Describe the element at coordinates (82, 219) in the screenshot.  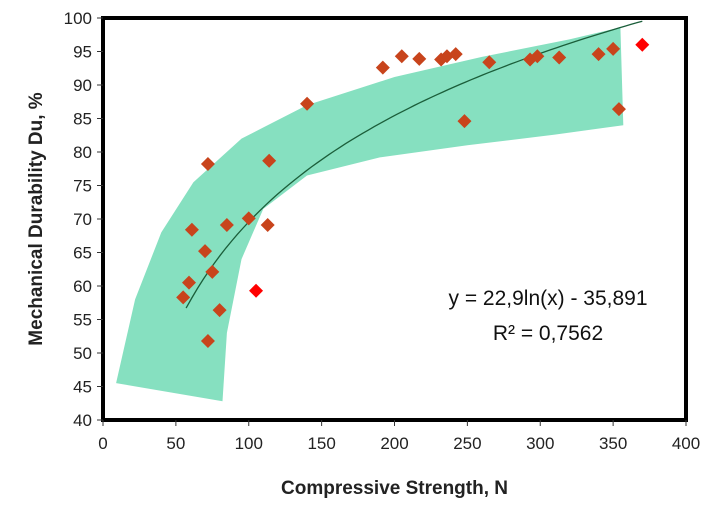
I see `y-tick-label: 70` at that location.